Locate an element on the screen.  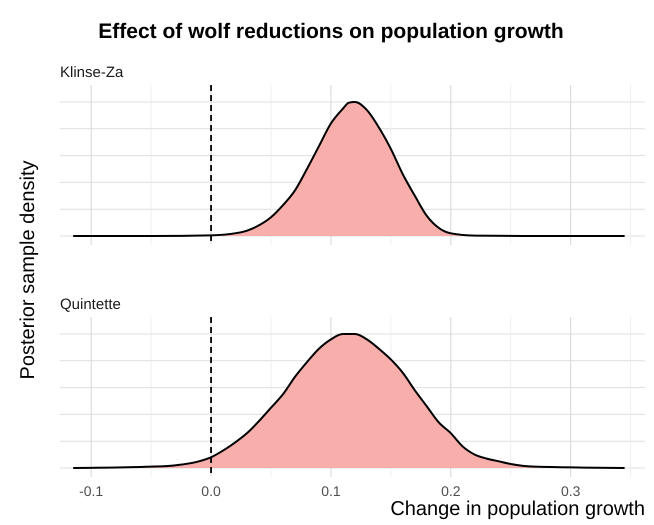
x-tick-label: 0.1 is located at coordinates (331, 491).